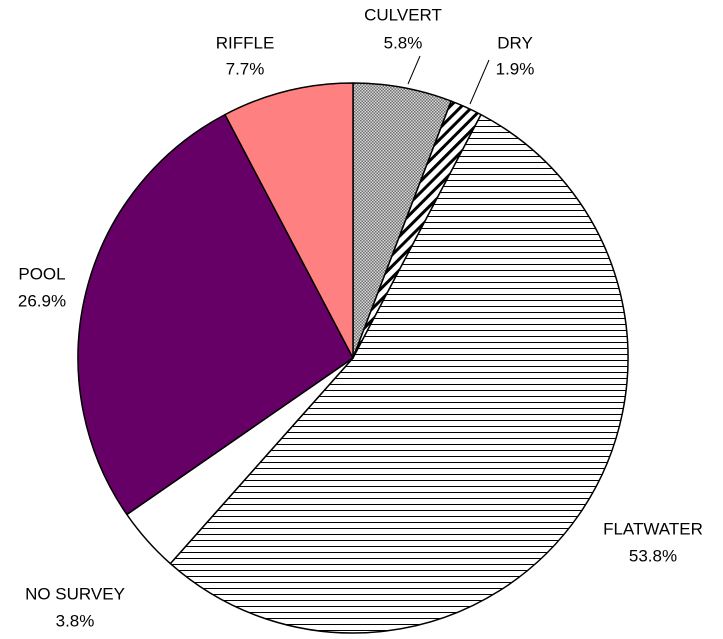 The image size is (723, 639). What do you see at coordinates (245, 68) in the screenshot?
I see `slice-value-label: 7.7%` at bounding box center [245, 68].